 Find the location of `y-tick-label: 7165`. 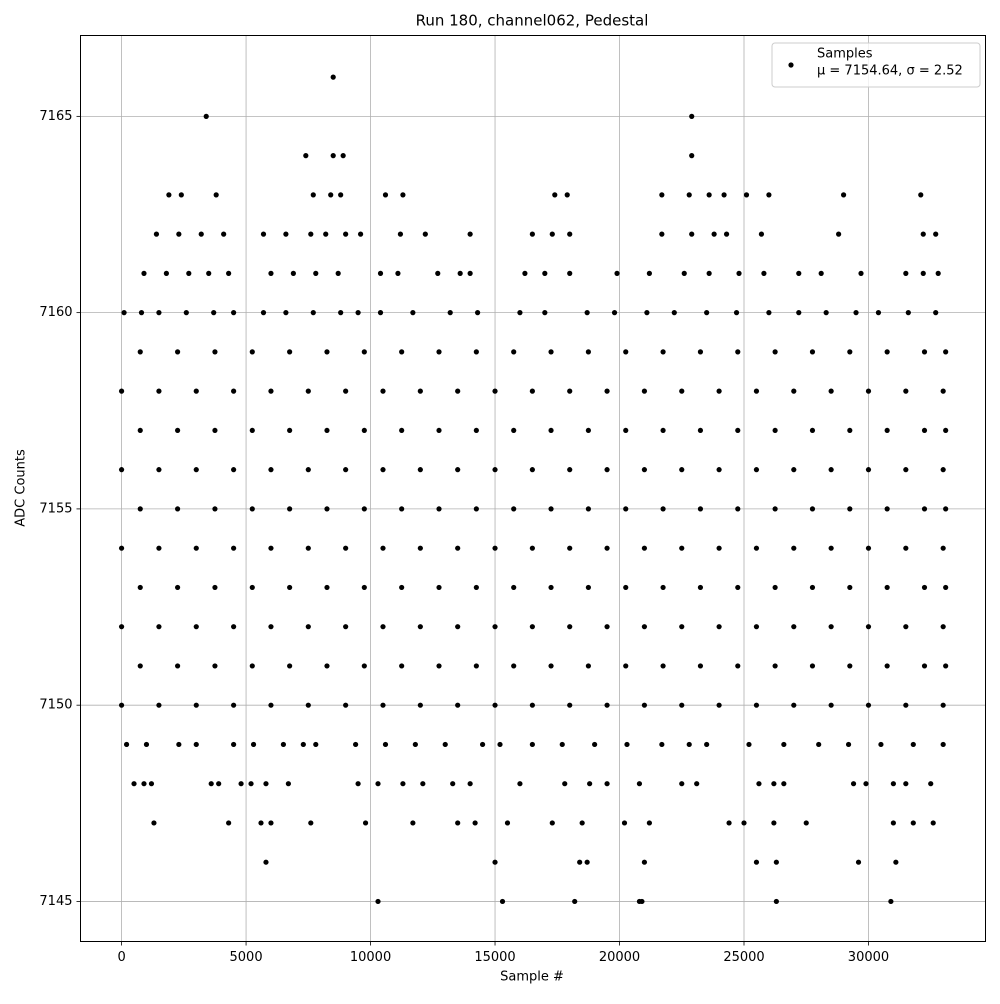

y-tick-label: 7165 is located at coordinates (55, 116).